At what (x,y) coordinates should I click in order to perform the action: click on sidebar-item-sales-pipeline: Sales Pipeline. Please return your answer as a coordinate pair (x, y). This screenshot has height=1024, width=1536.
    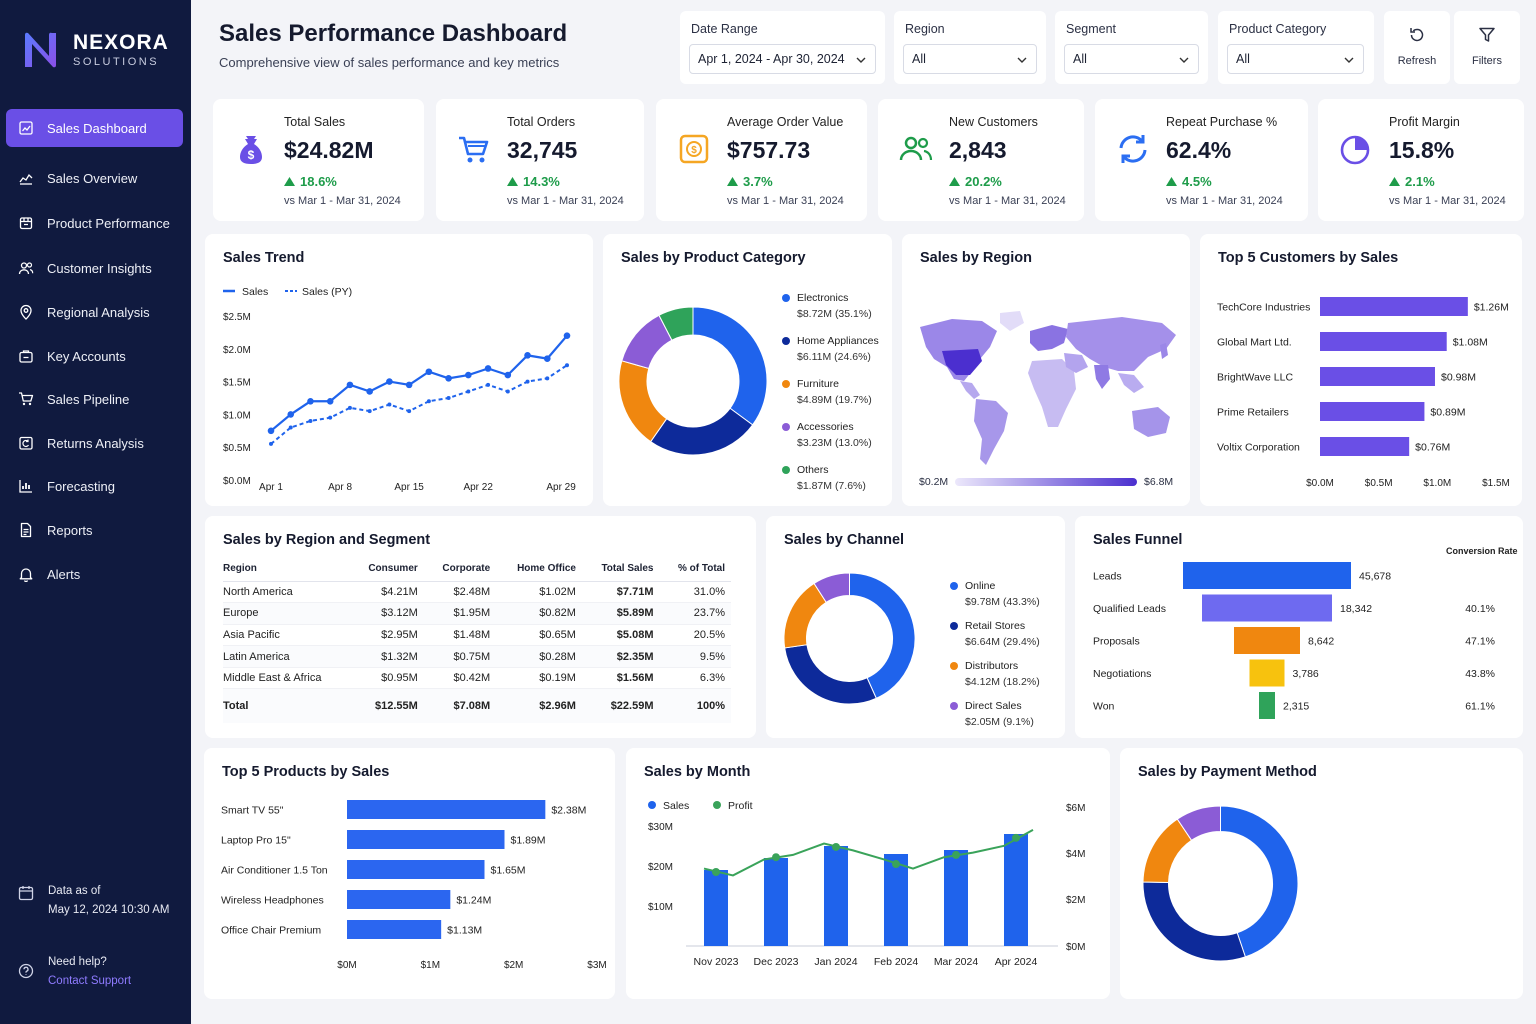
    Looking at the image, I should click on (94, 399).